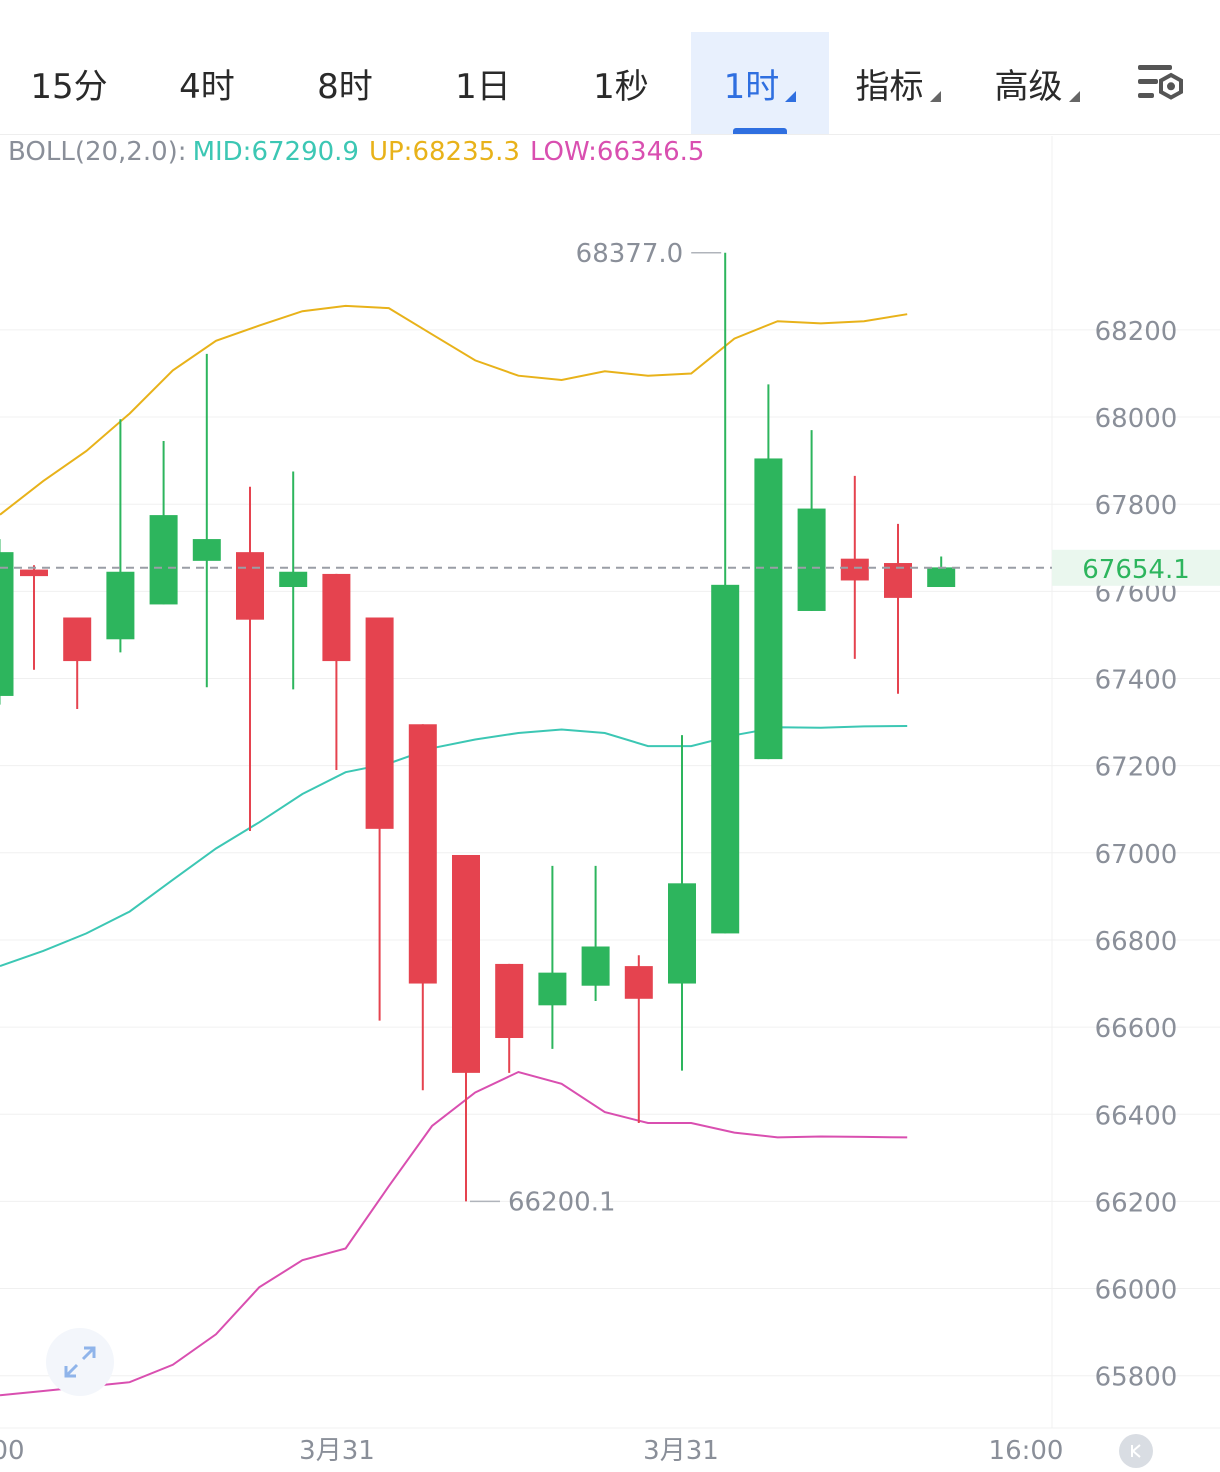 The image size is (1220, 1472). Describe the element at coordinates (751, 86) in the screenshot. I see `tab-label: 1时` at that location.